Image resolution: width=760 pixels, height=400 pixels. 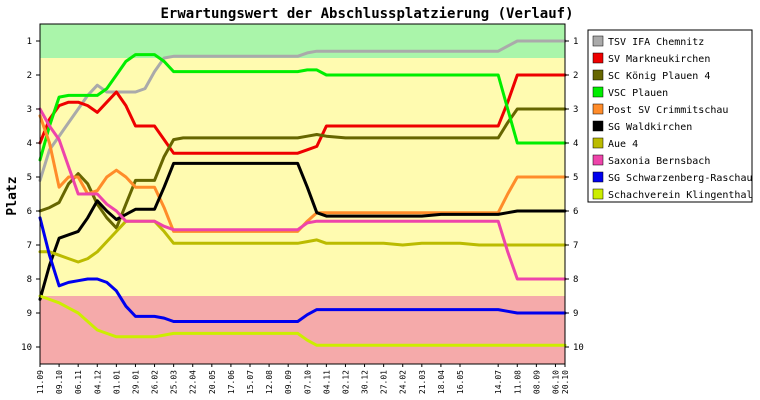 I want to click on x-tick-label: 15.07, so click(x=250, y=382).